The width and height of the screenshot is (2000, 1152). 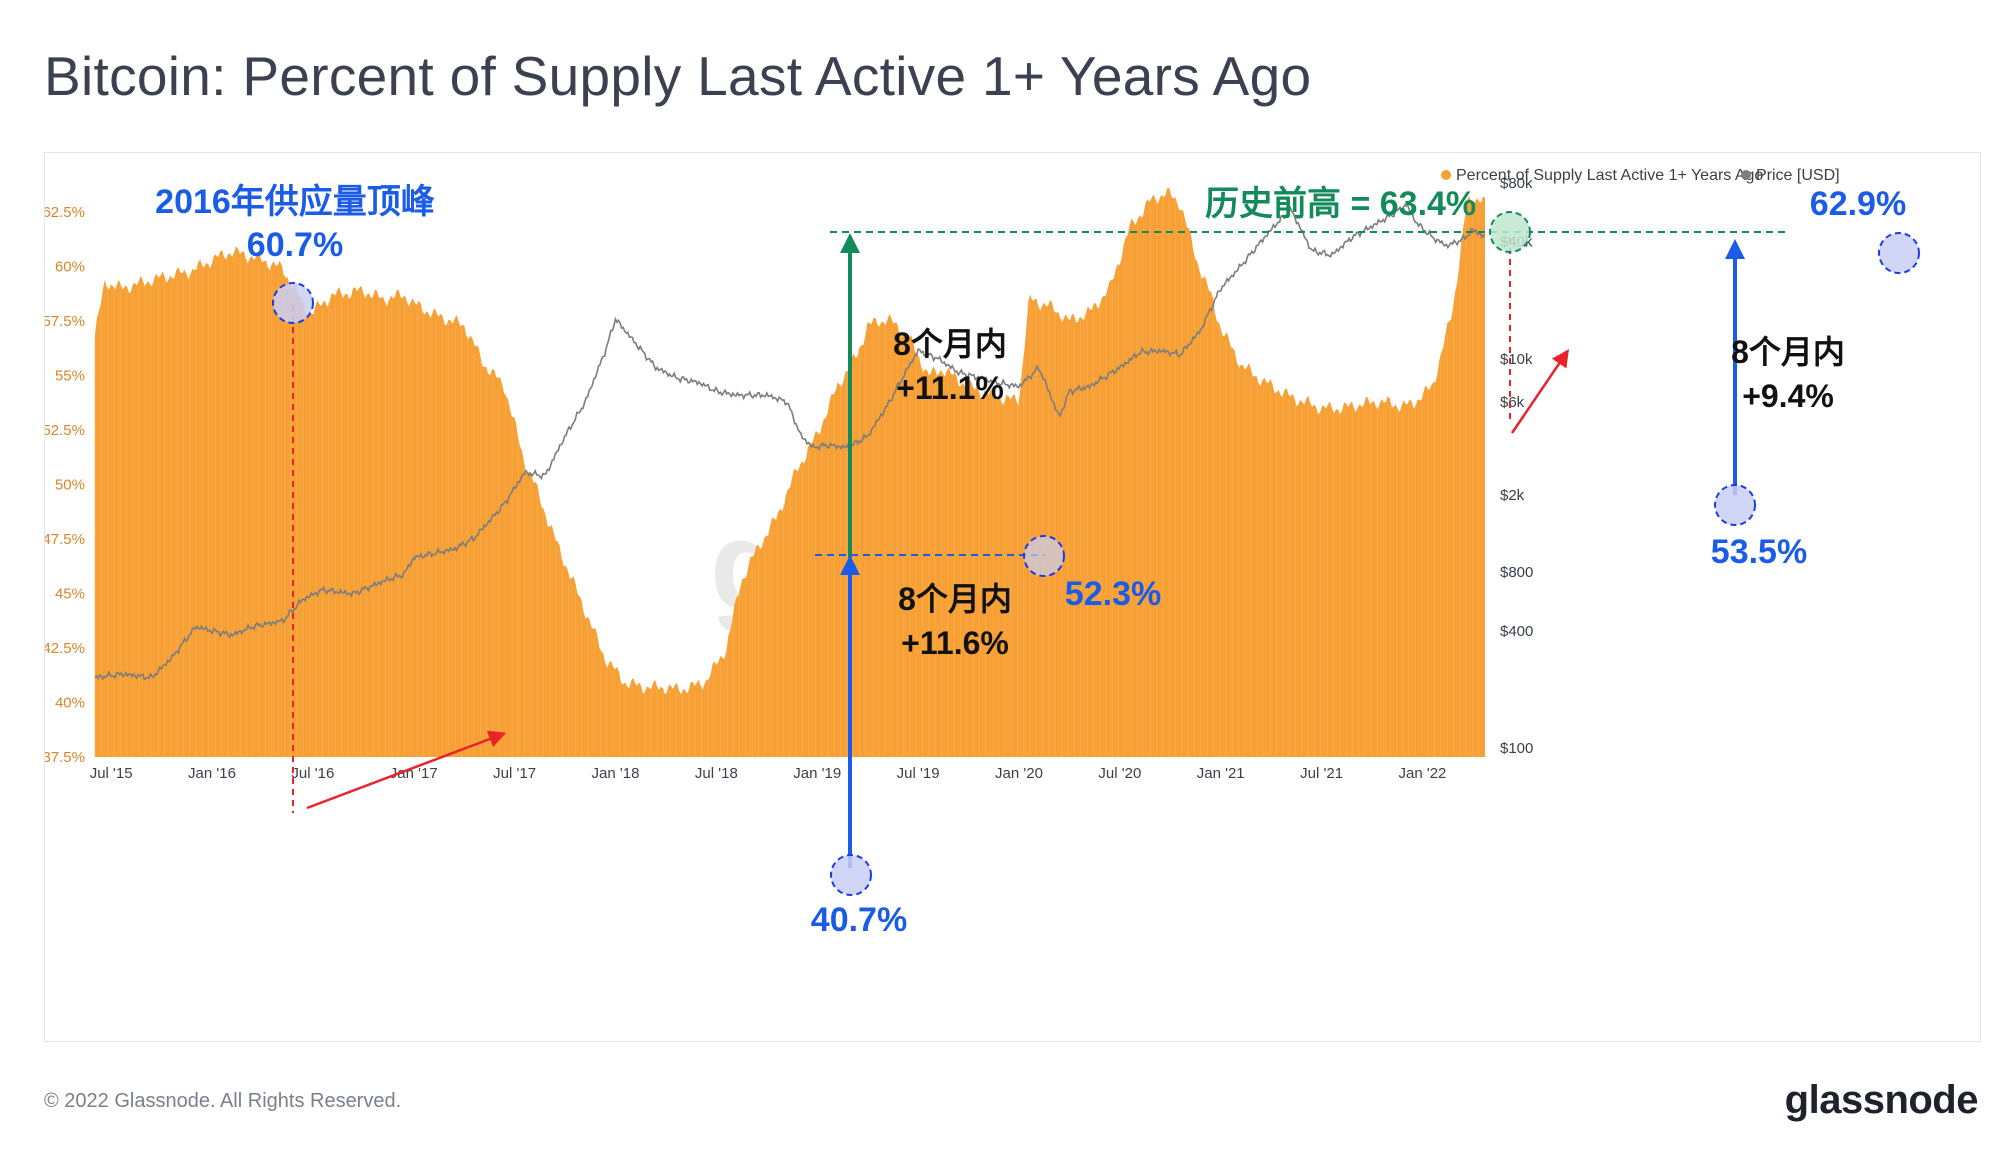 What do you see at coordinates (295, 202) in the screenshot?
I see `peak-2016-label: 2016年供应量顶峰` at bounding box center [295, 202].